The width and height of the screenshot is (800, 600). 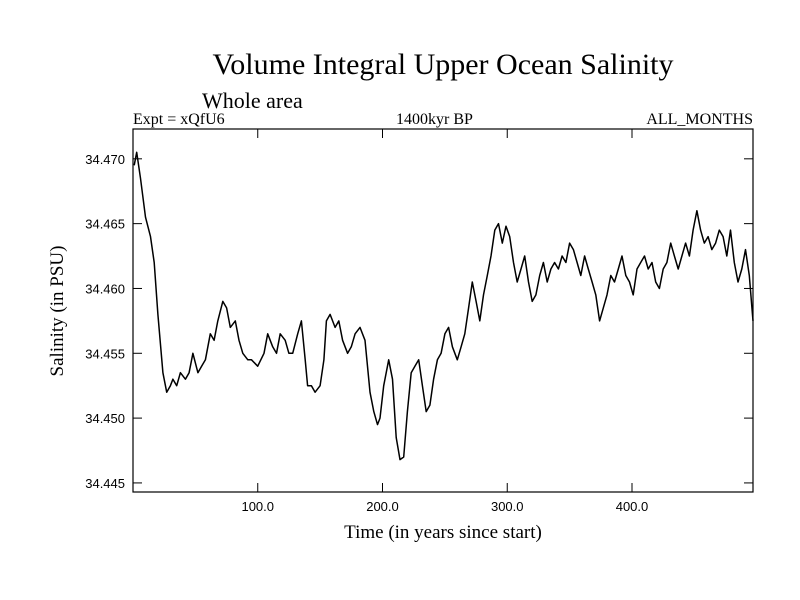 I want to click on chart-subtitle: Whole area, so click(x=252, y=100).